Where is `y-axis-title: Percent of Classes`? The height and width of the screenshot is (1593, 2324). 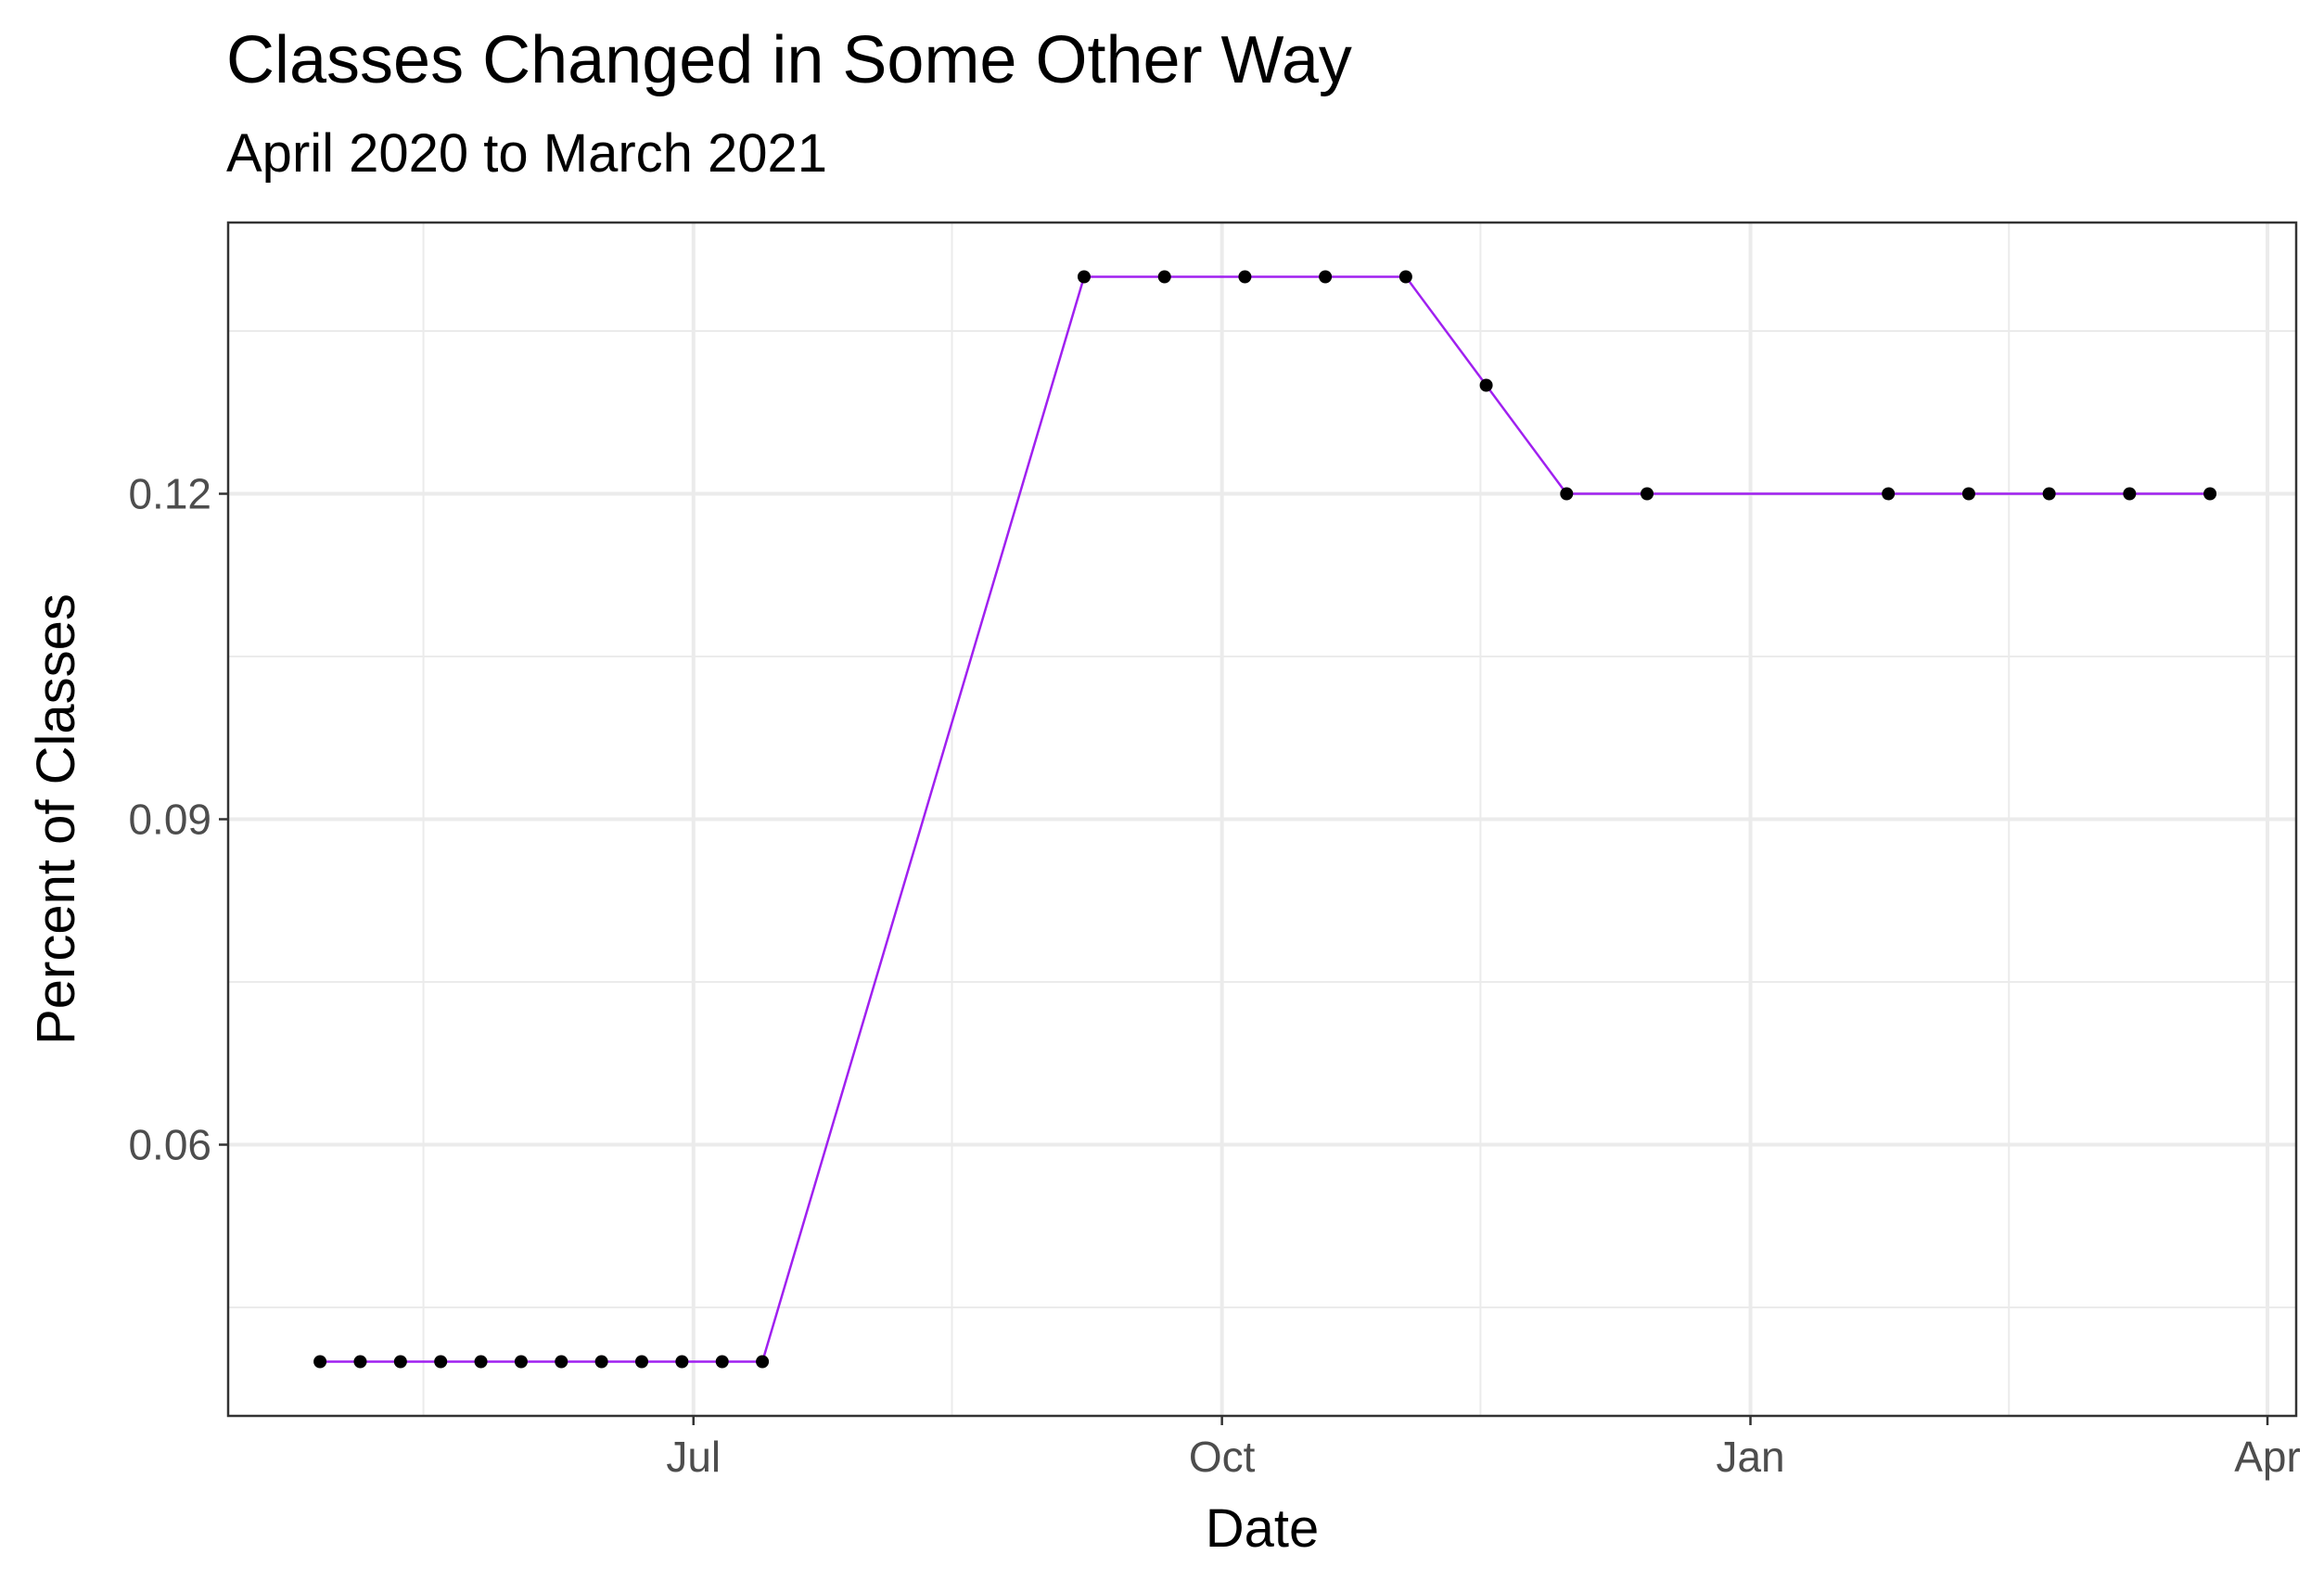
y-axis-title: Percent of Classes is located at coordinates (56, 819).